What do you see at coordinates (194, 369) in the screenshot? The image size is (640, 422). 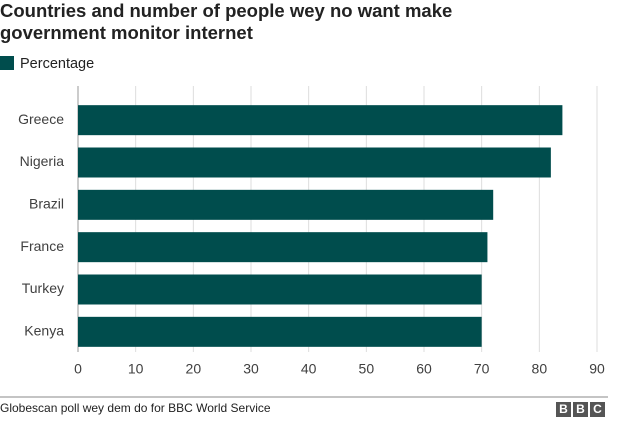 I see `x-tick-label: 20` at bounding box center [194, 369].